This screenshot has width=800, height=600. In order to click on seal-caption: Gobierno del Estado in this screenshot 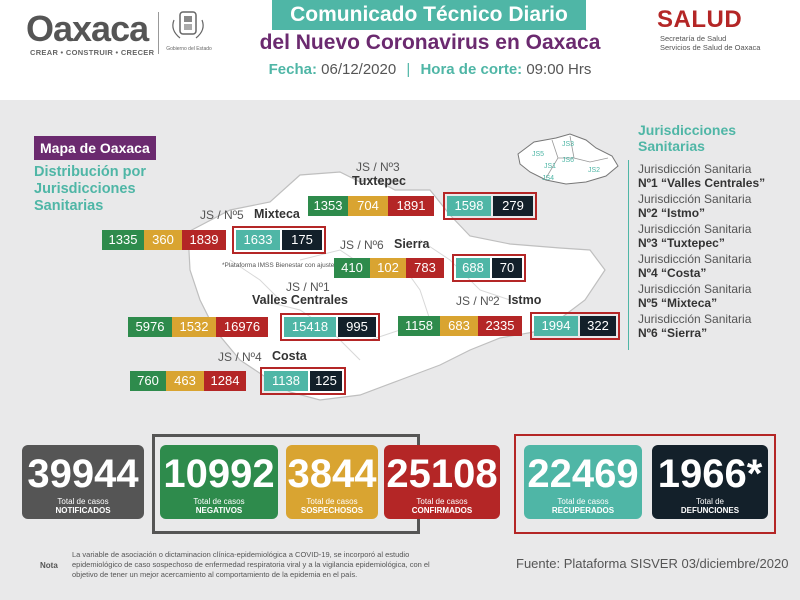, I will do `click(189, 49)`.